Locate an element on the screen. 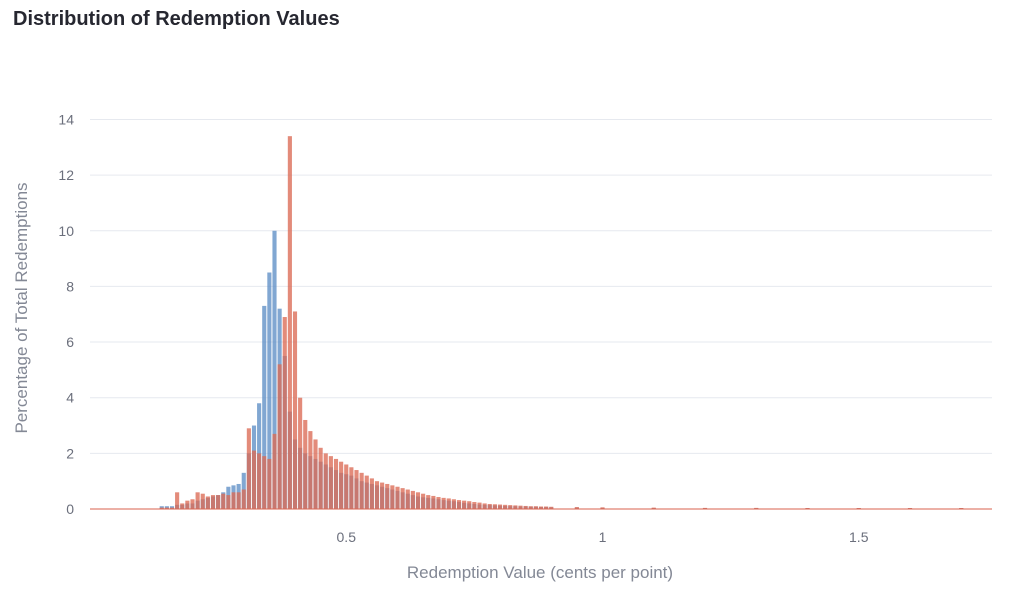 The width and height of the screenshot is (1017, 602). x-axis-title: Redemption Value (cents per point) is located at coordinates (540, 572).